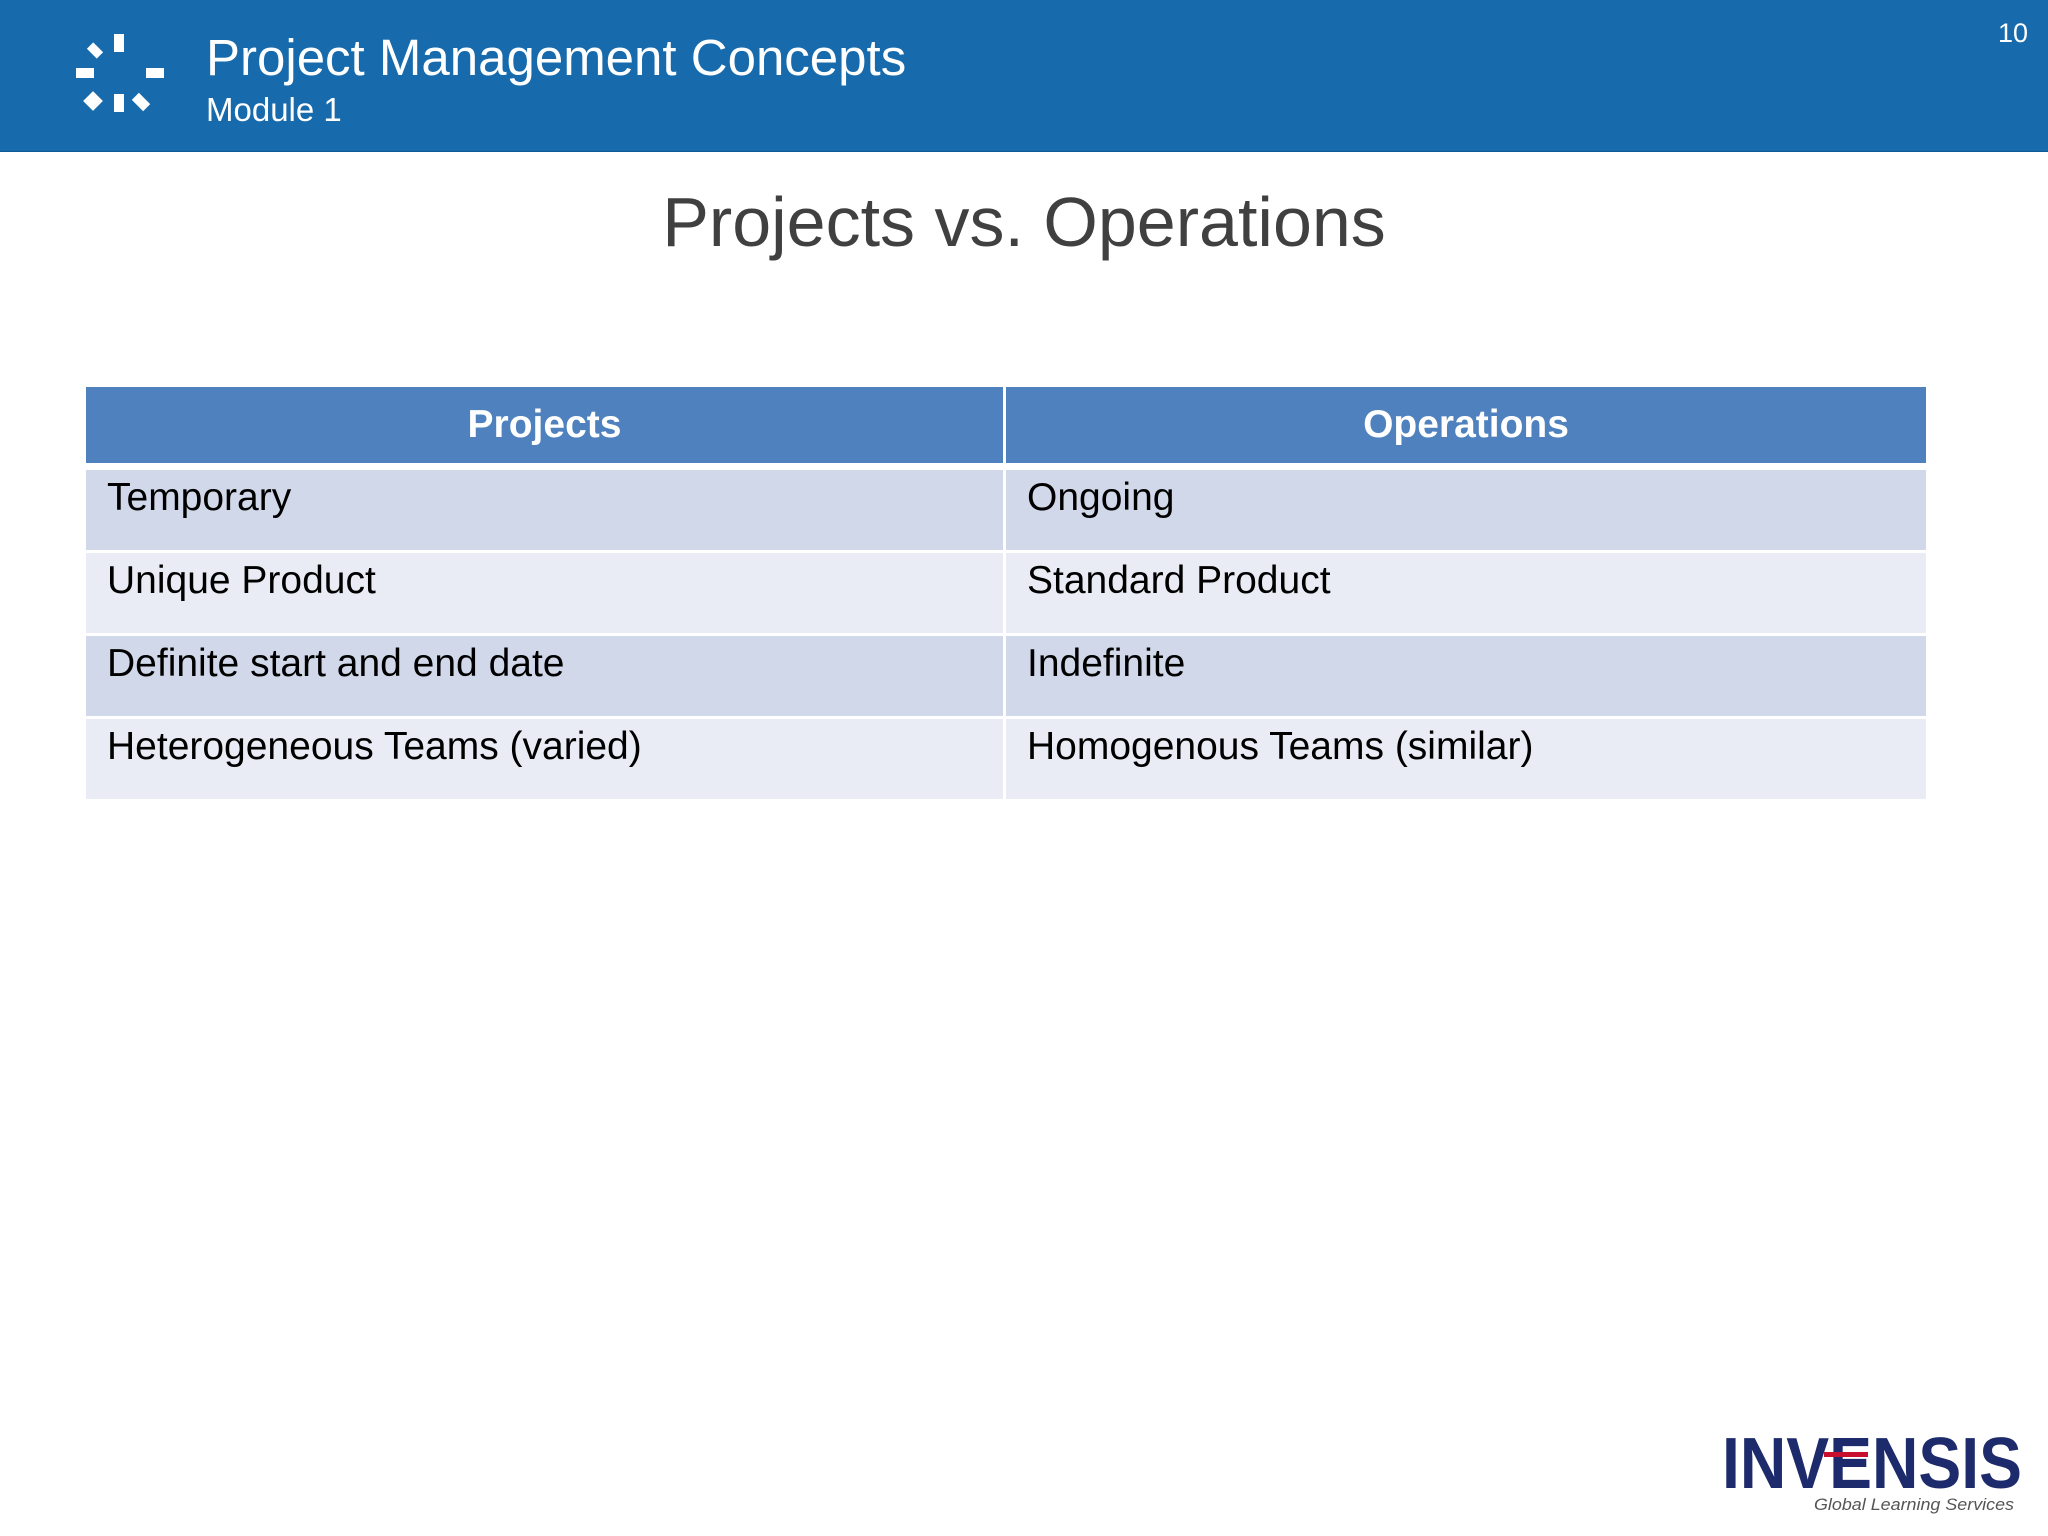 This screenshot has width=2048, height=1536. I want to click on table-row: Unique Product Standard Product, so click(1006, 594).